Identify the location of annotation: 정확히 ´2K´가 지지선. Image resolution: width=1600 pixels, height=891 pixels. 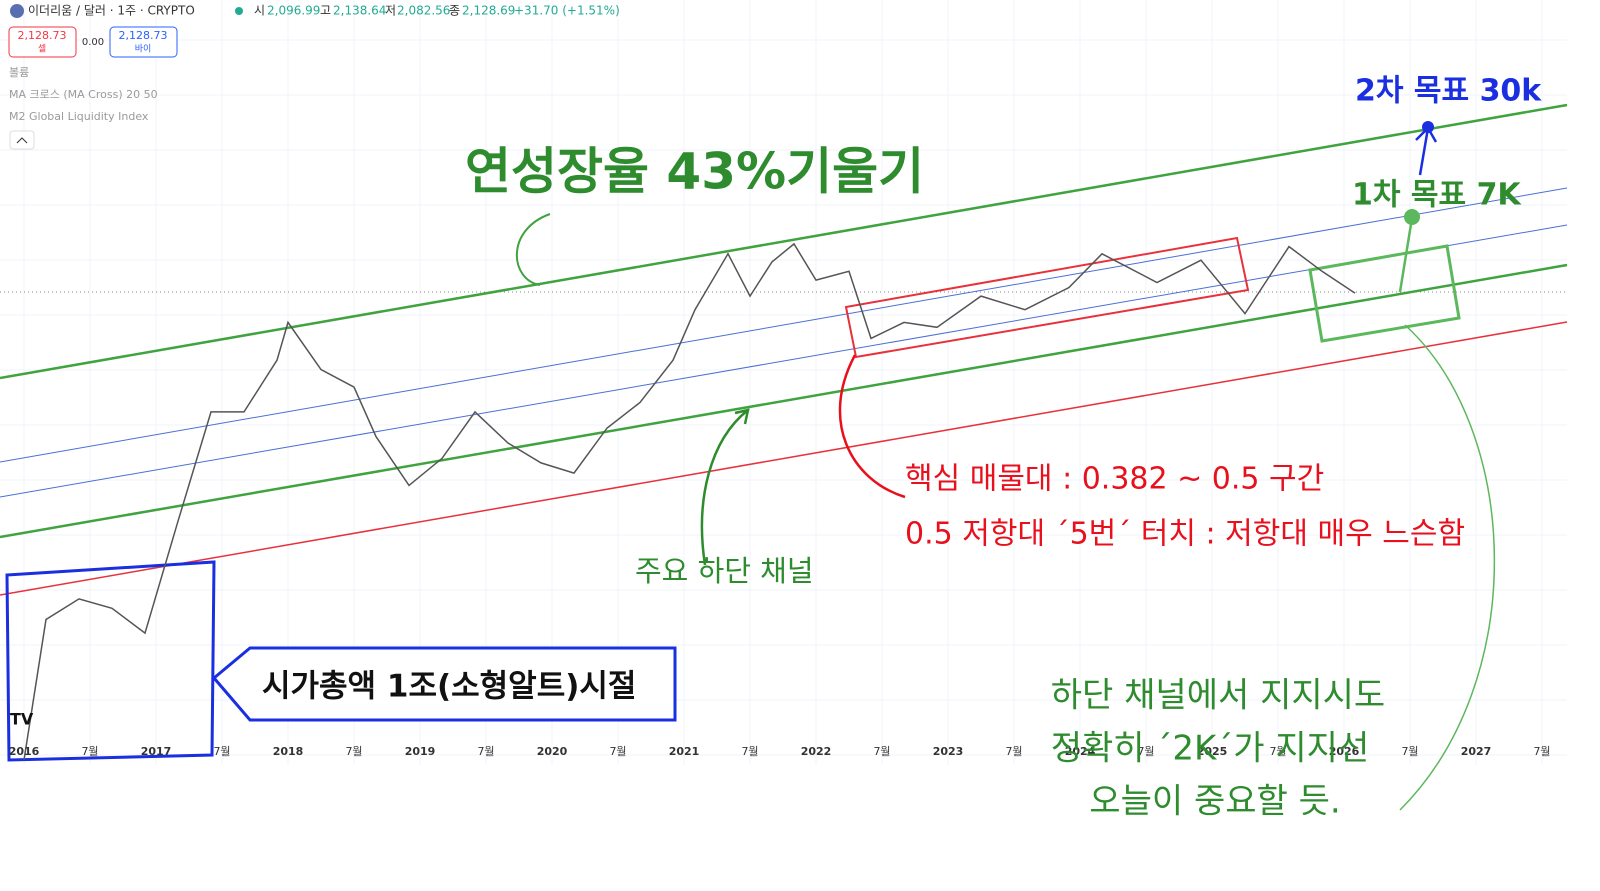
(1210, 749).